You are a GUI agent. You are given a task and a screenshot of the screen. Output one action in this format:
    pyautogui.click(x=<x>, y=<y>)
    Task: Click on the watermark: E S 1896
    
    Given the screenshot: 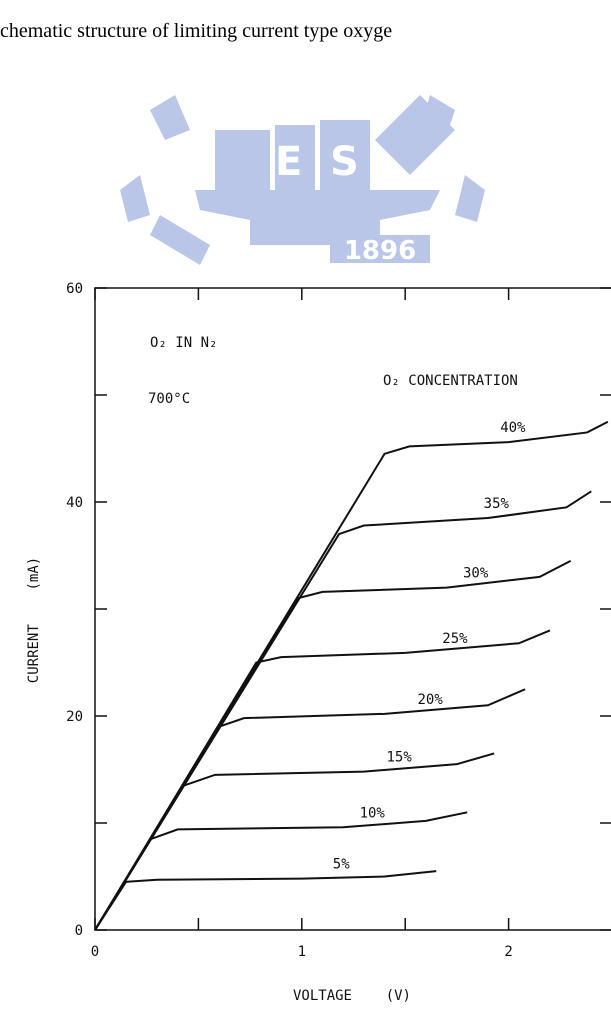 What is the action you would take?
    pyautogui.click(x=302, y=180)
    